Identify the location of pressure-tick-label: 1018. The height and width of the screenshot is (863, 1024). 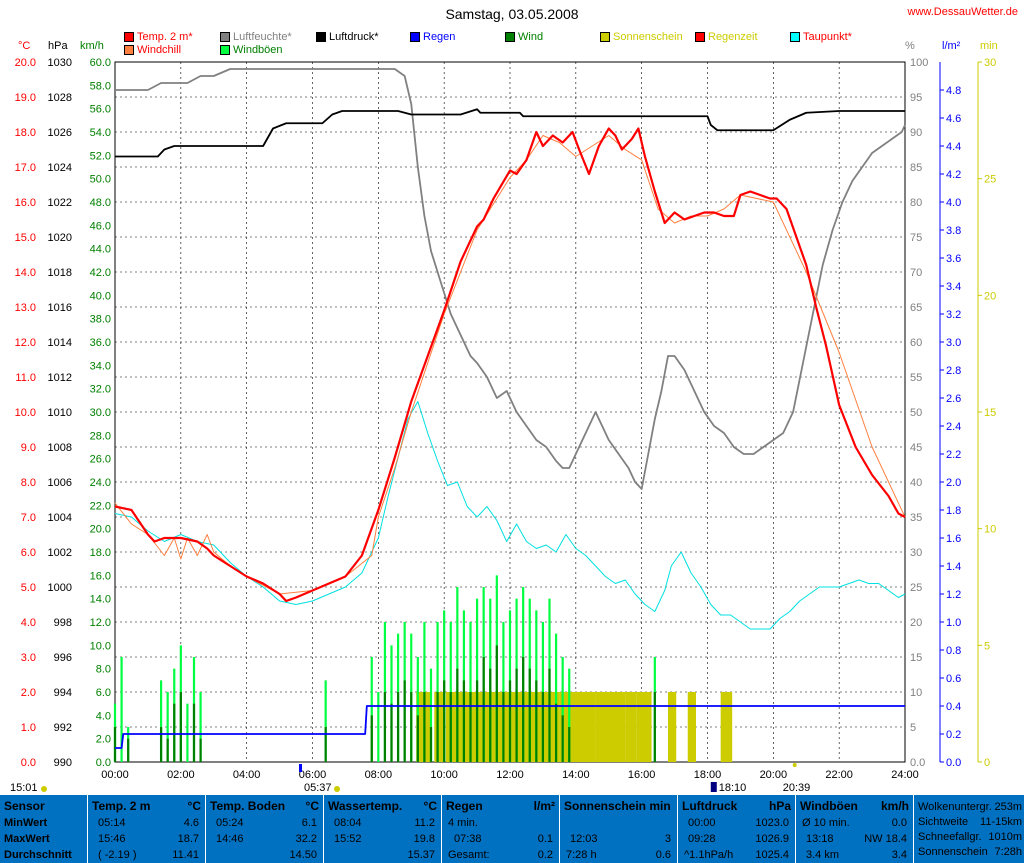
(60, 273).